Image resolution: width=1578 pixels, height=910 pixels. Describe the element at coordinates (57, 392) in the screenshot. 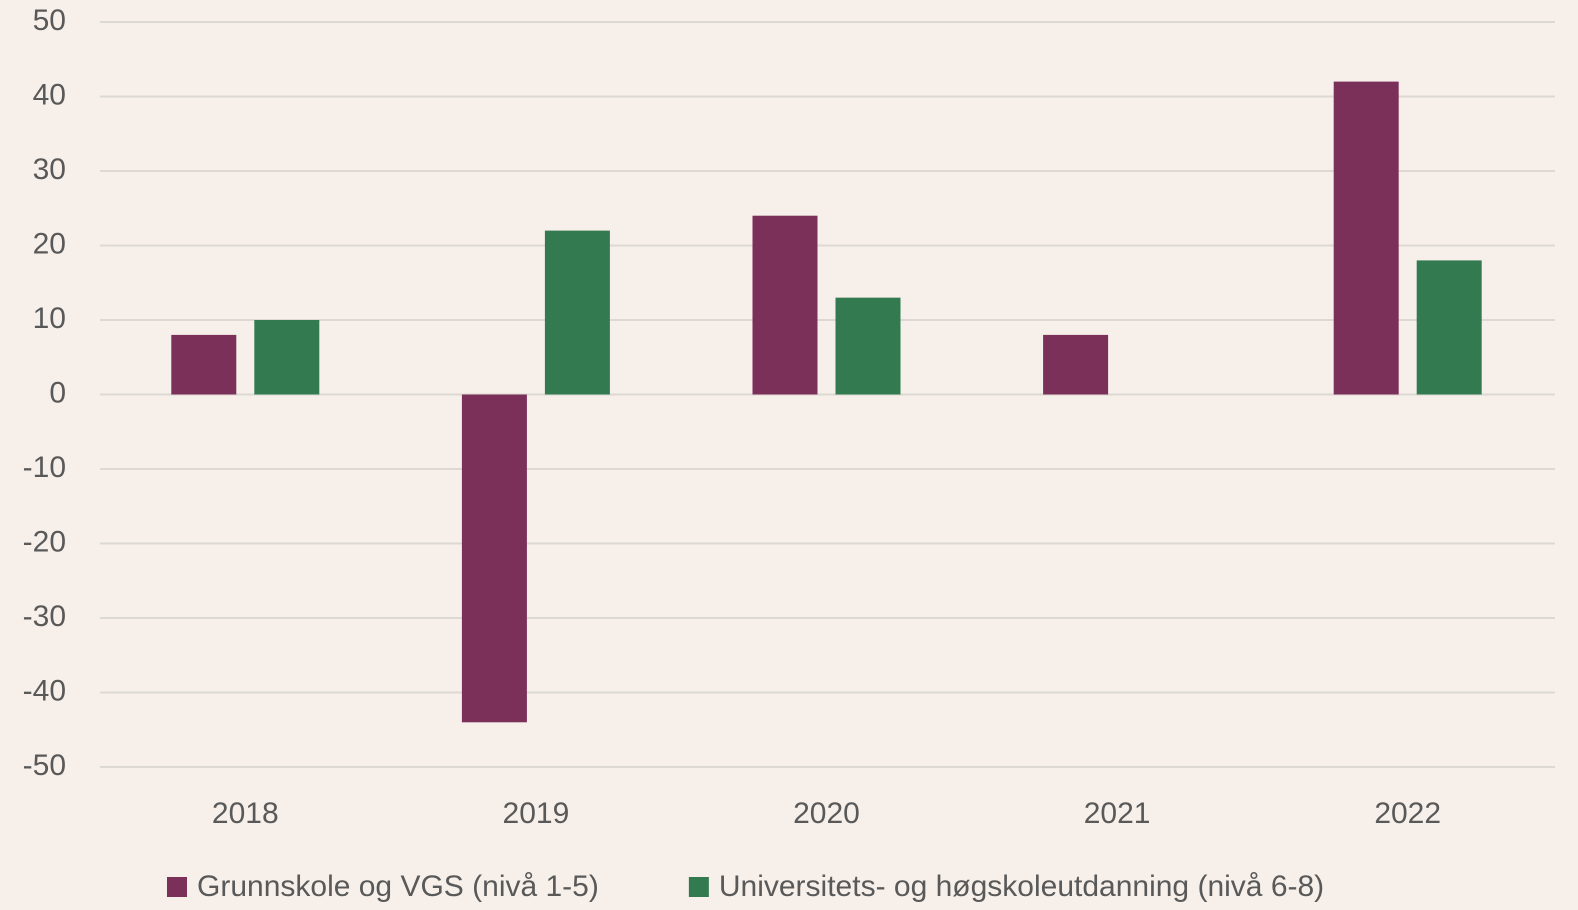

I see `y-tick-label: 0` at that location.